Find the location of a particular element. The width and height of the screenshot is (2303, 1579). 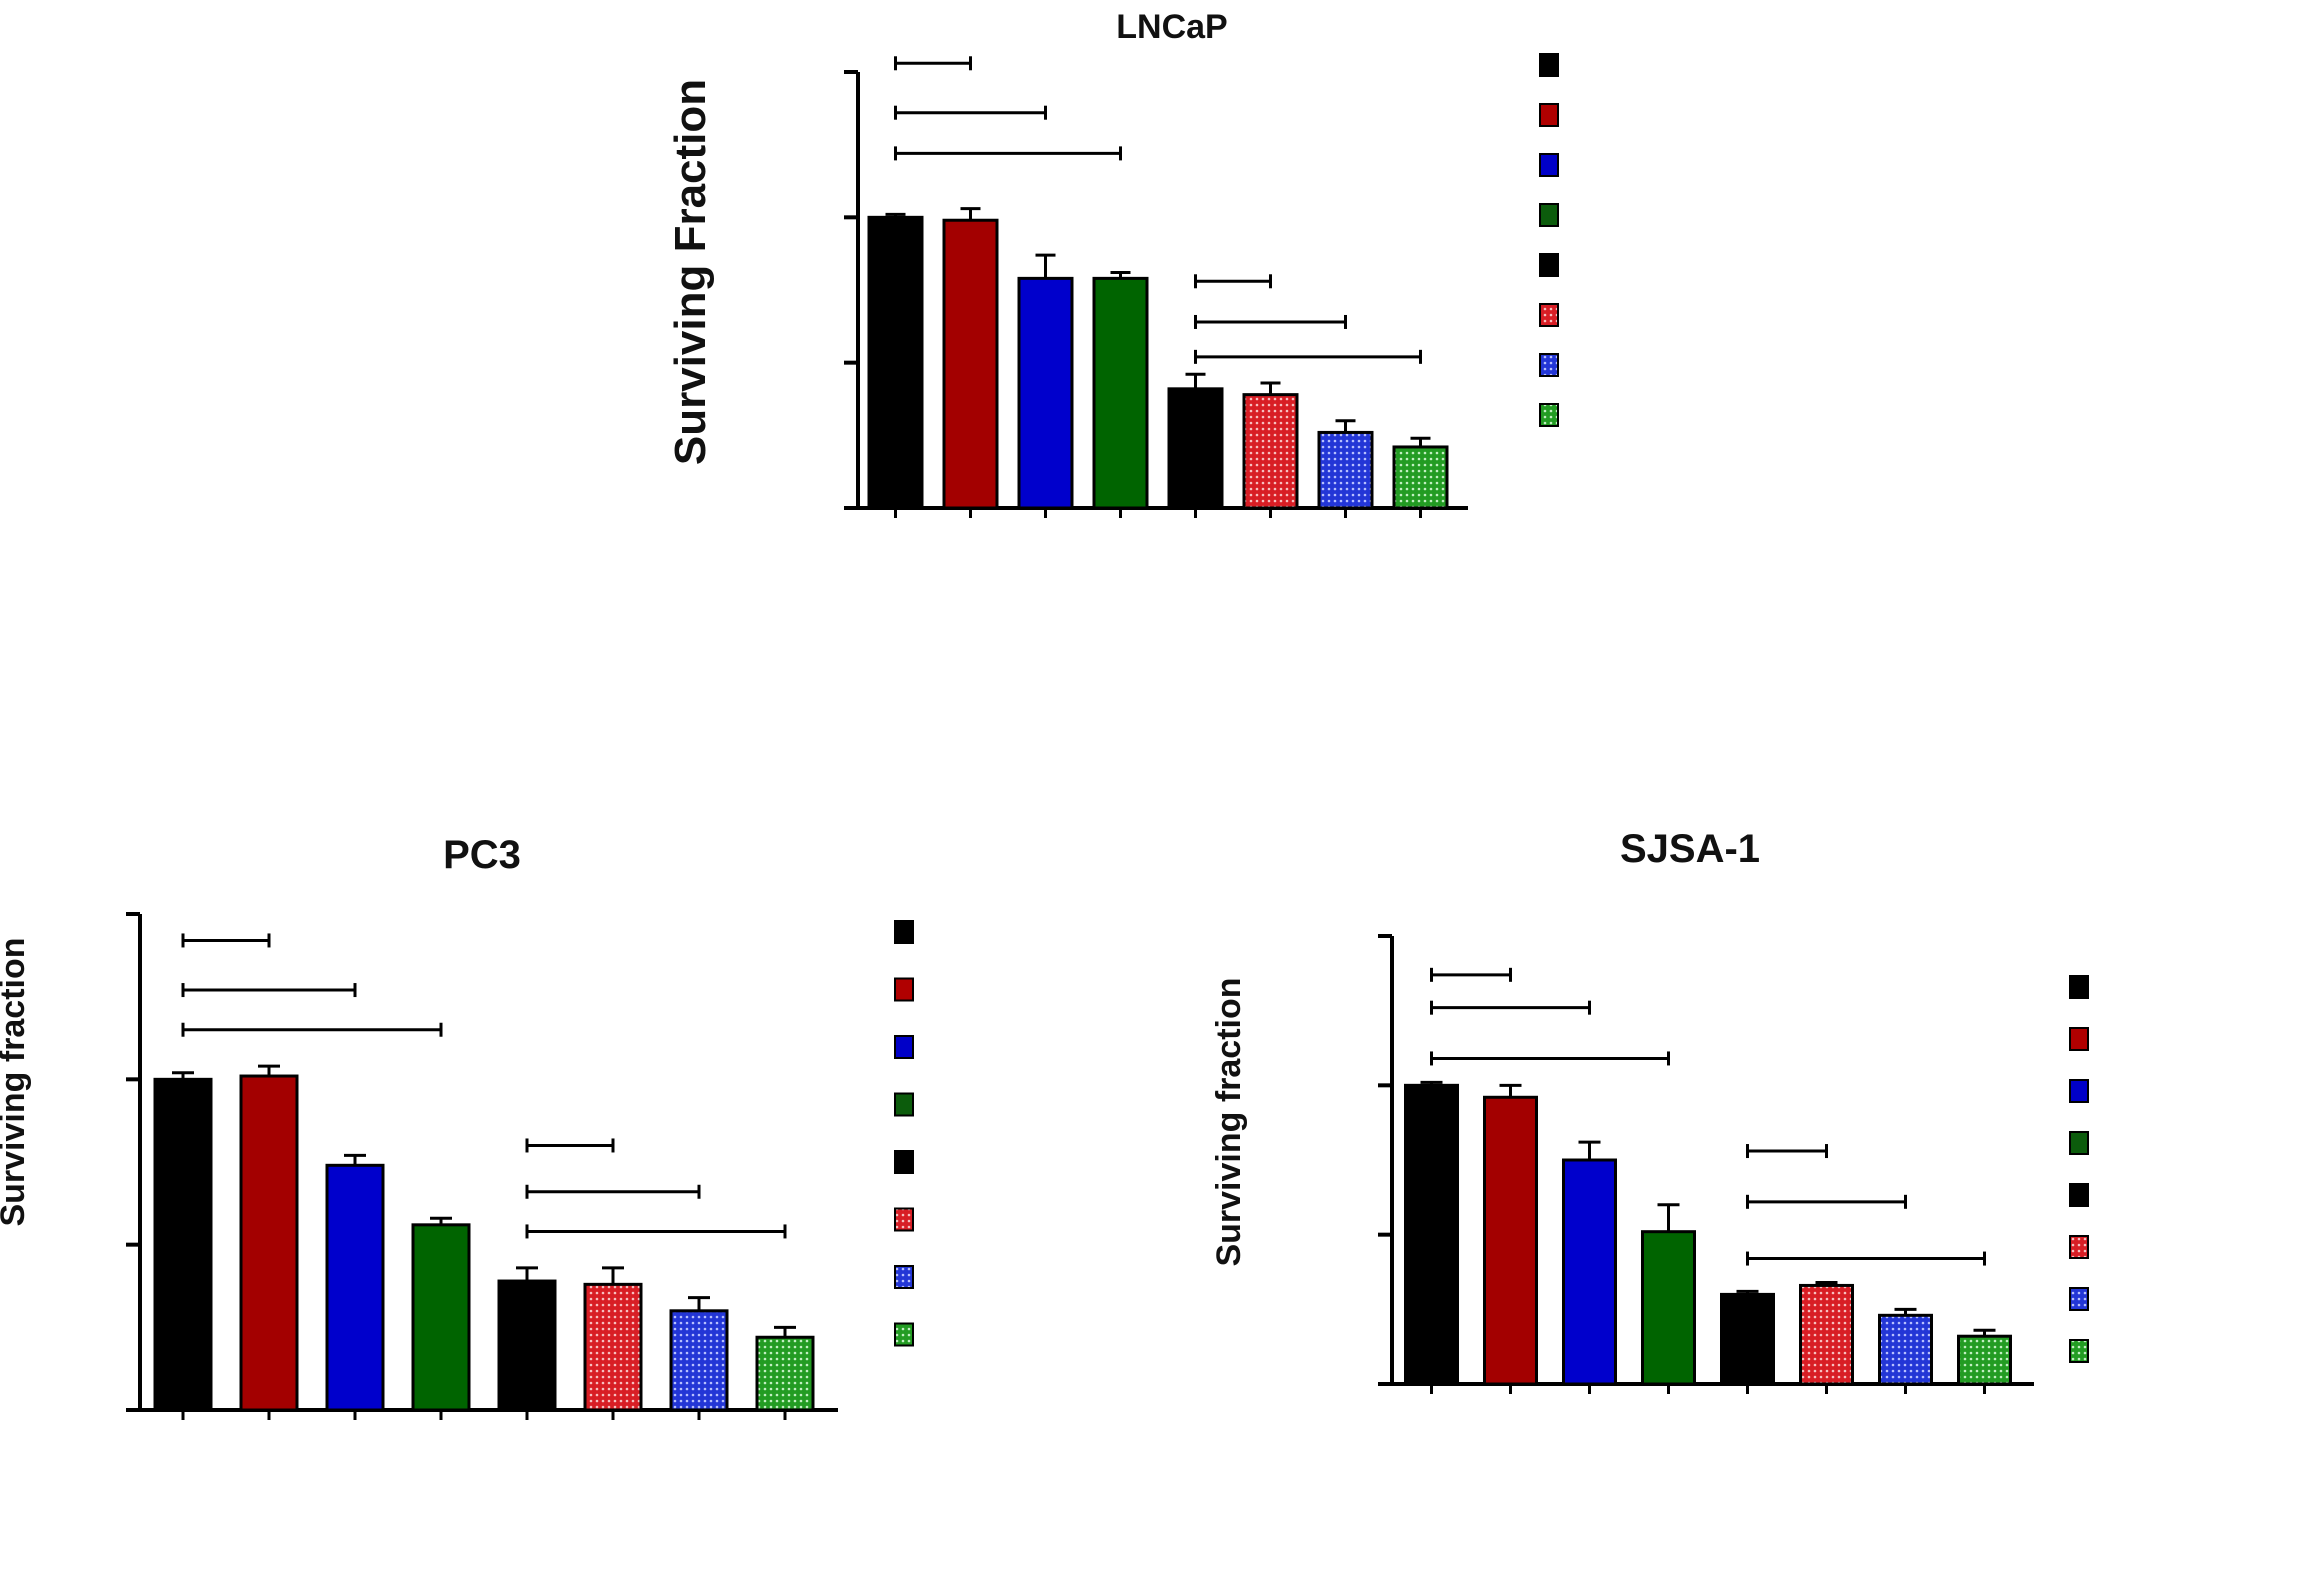

y-axis-label: Surviving Fraction is located at coordinates (690, 272).